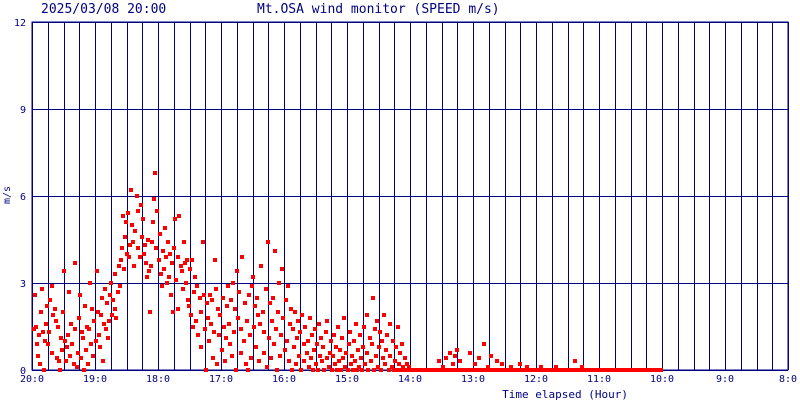  I want to click on chart-title: Mt.OSA wind monitor (SPEED m/s), so click(378, 9).